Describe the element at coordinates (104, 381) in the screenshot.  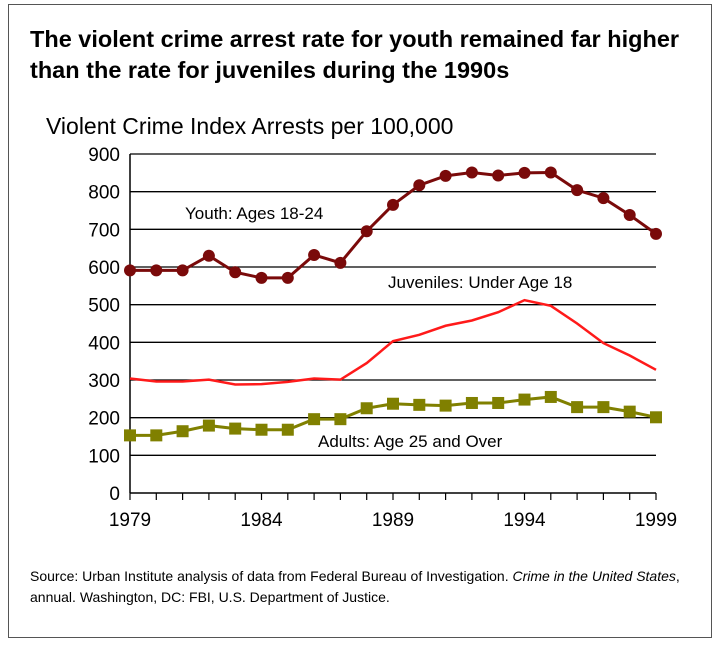
I see `y-tick-label: 300` at that location.